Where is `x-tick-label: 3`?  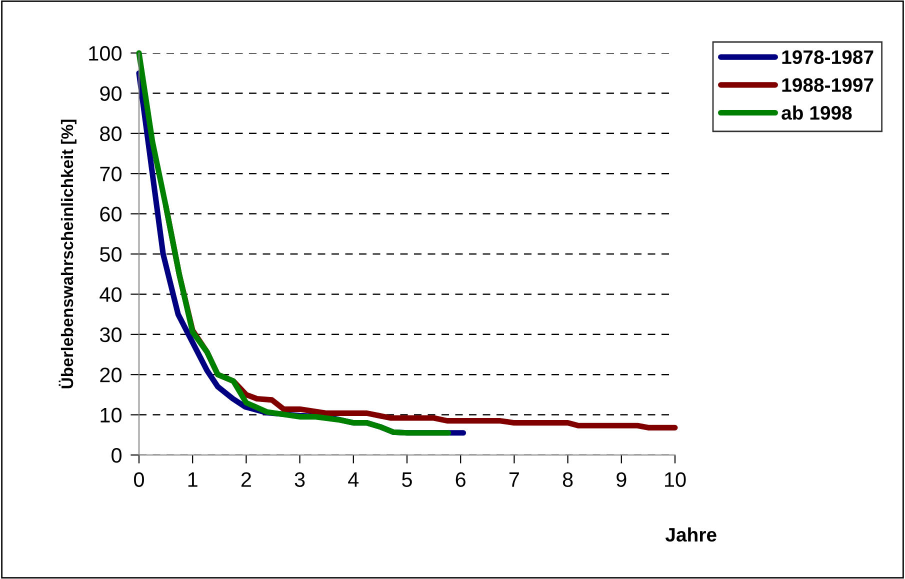
x-tick-label: 3 is located at coordinates (299, 479).